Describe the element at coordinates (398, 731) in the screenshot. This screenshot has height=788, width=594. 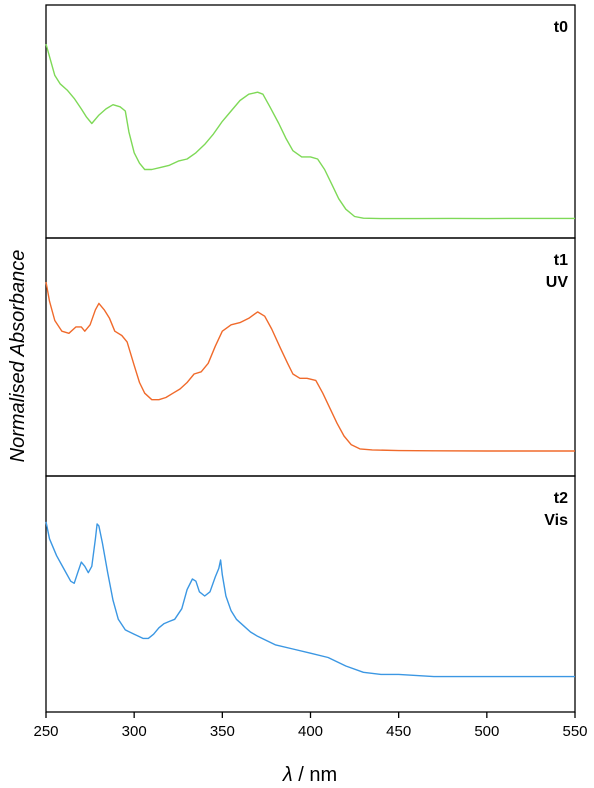
I see `x-tick-label: 450` at that location.